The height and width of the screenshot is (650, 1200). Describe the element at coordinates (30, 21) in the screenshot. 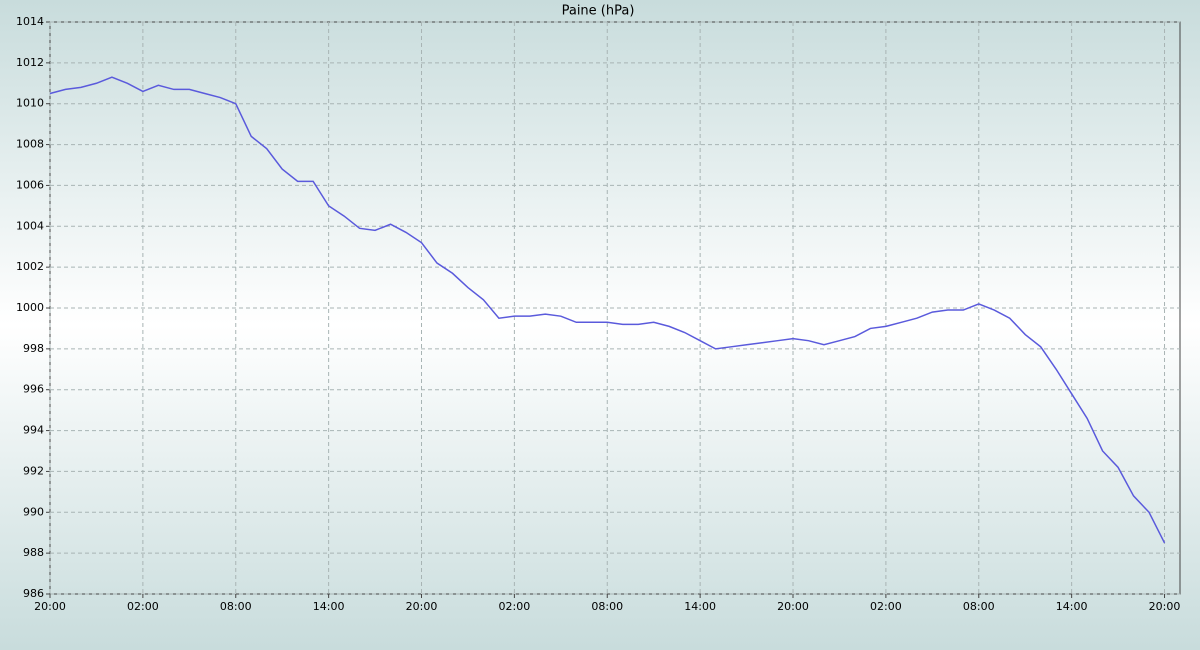

I see `y-tick-label: 1014` at that location.